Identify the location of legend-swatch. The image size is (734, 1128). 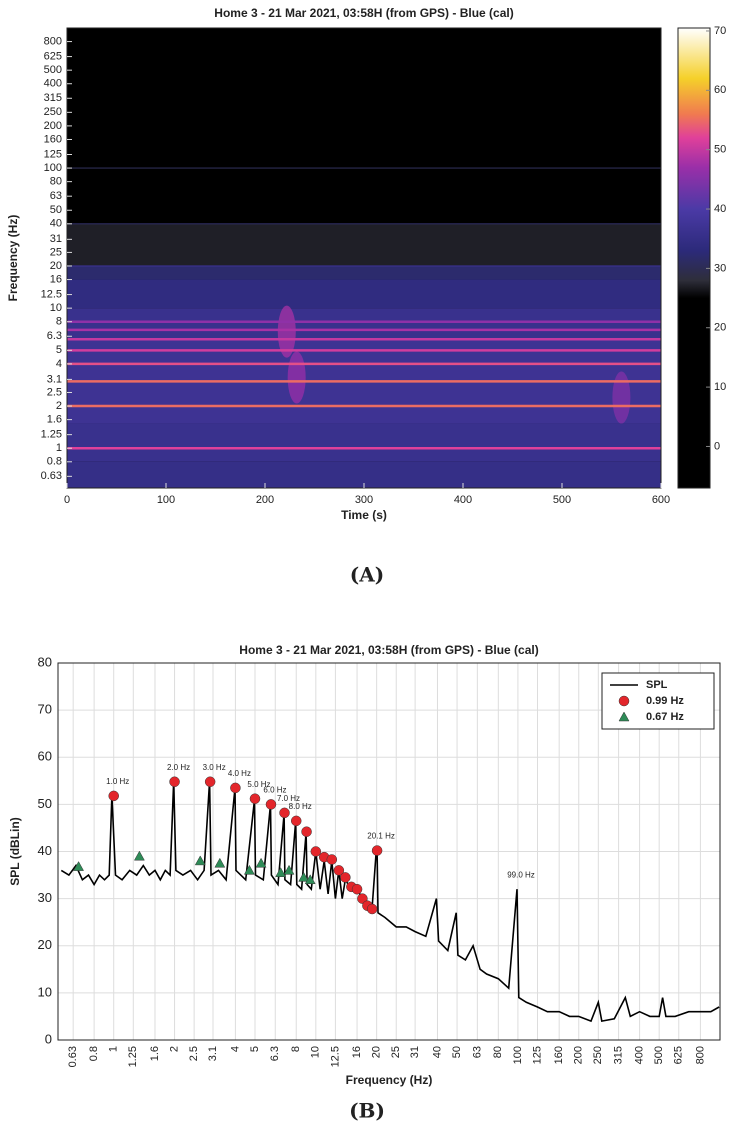
(624, 701).